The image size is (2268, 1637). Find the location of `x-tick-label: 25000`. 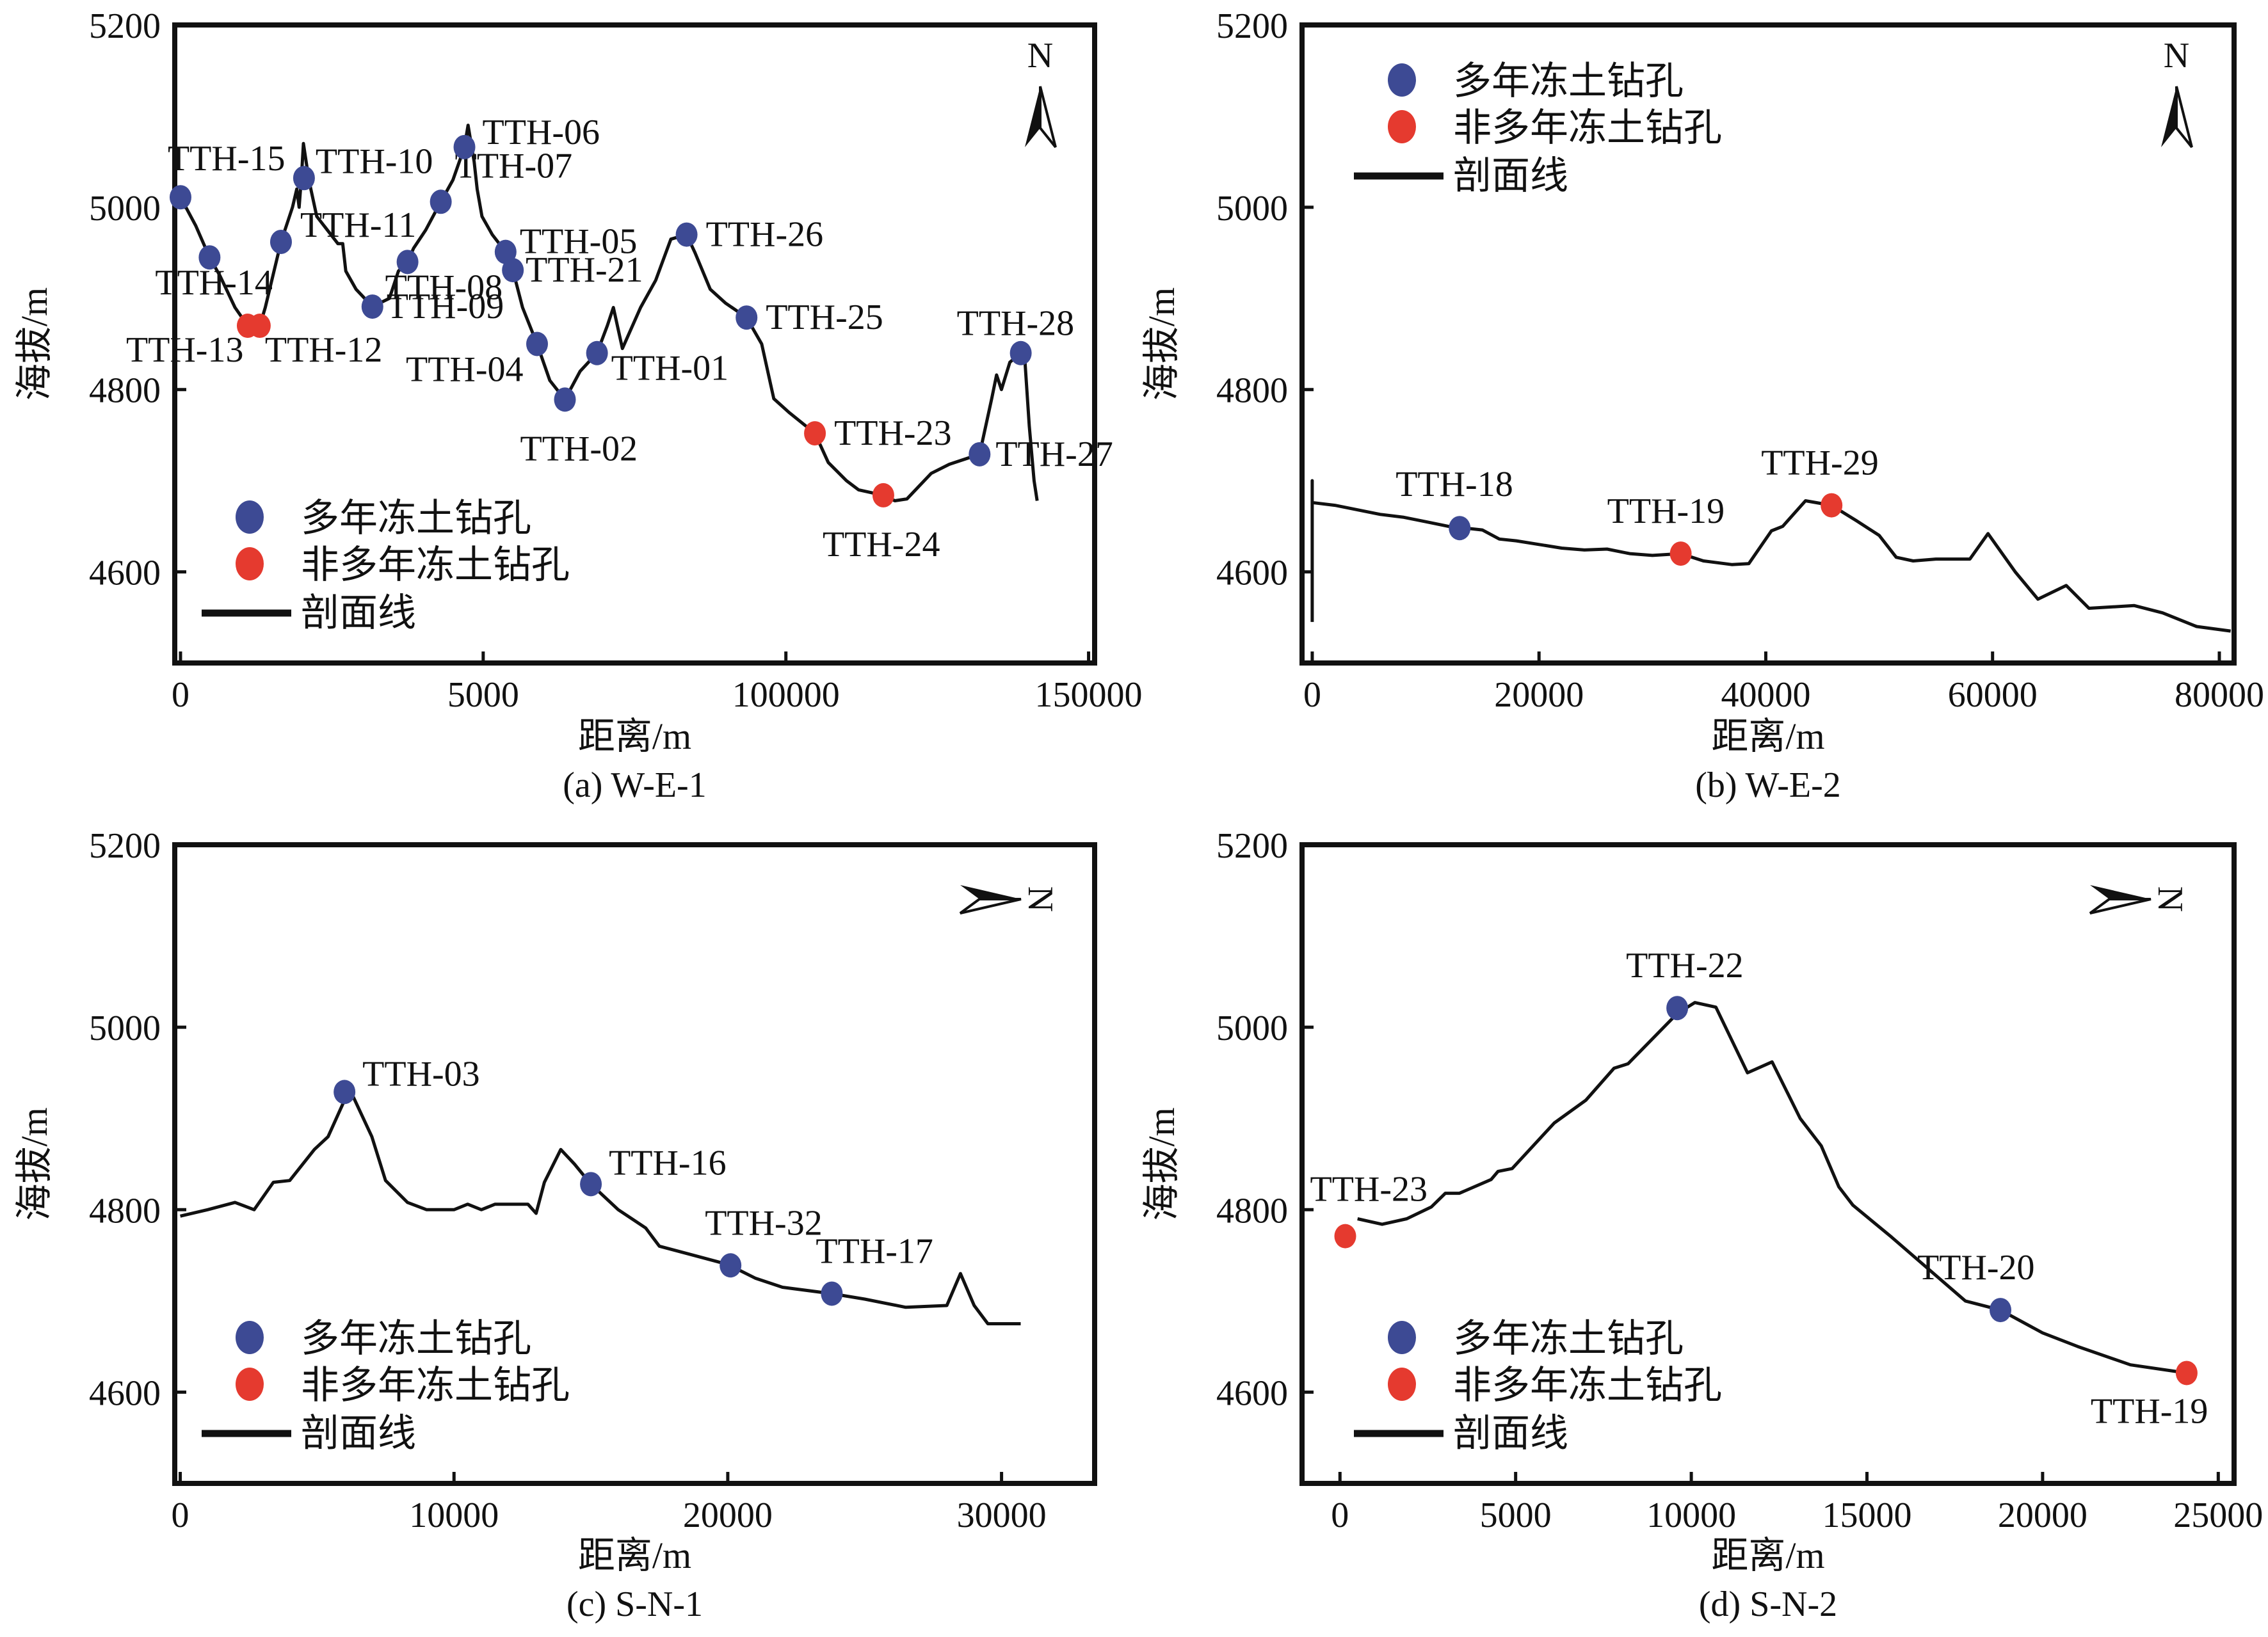

x-tick-label: 25000 is located at coordinates (2218, 1515).